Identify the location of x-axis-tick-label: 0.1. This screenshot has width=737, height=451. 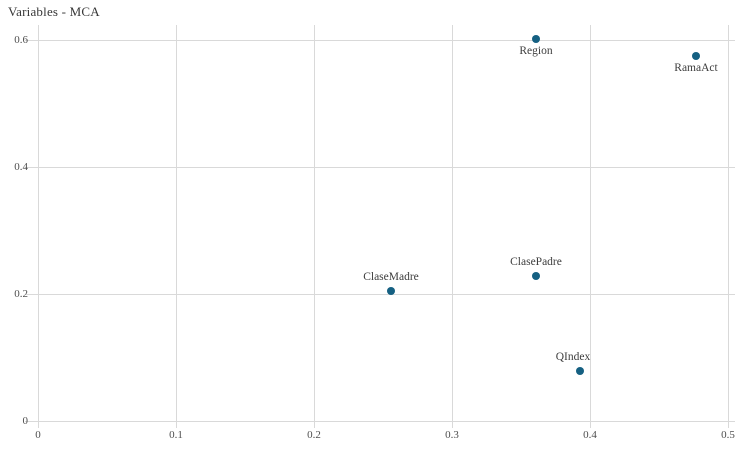
(176, 435).